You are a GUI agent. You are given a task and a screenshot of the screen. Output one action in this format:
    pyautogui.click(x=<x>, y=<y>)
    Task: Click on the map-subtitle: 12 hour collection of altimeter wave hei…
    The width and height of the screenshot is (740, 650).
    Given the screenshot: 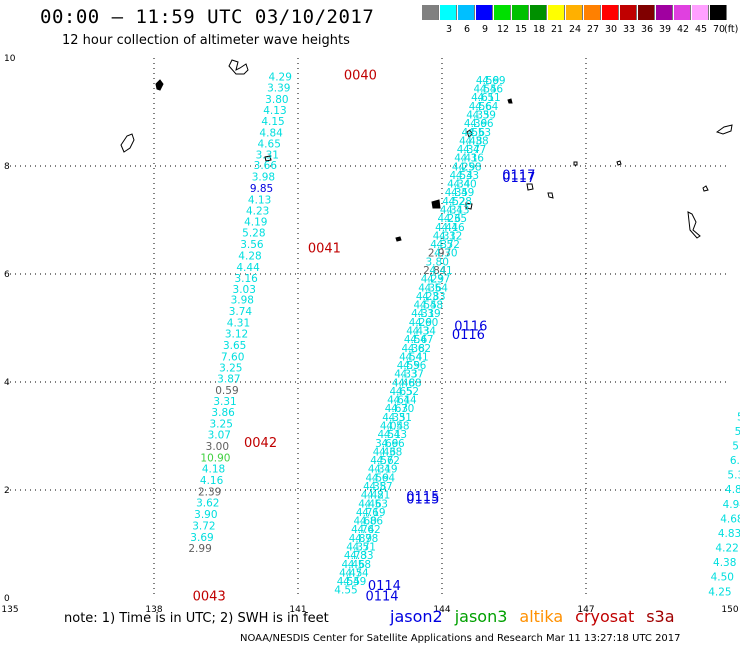 What is the action you would take?
    pyautogui.click(x=206, y=40)
    